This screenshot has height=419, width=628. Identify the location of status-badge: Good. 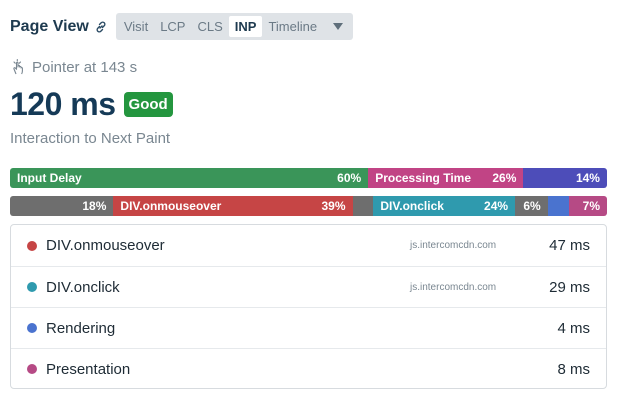
(148, 104).